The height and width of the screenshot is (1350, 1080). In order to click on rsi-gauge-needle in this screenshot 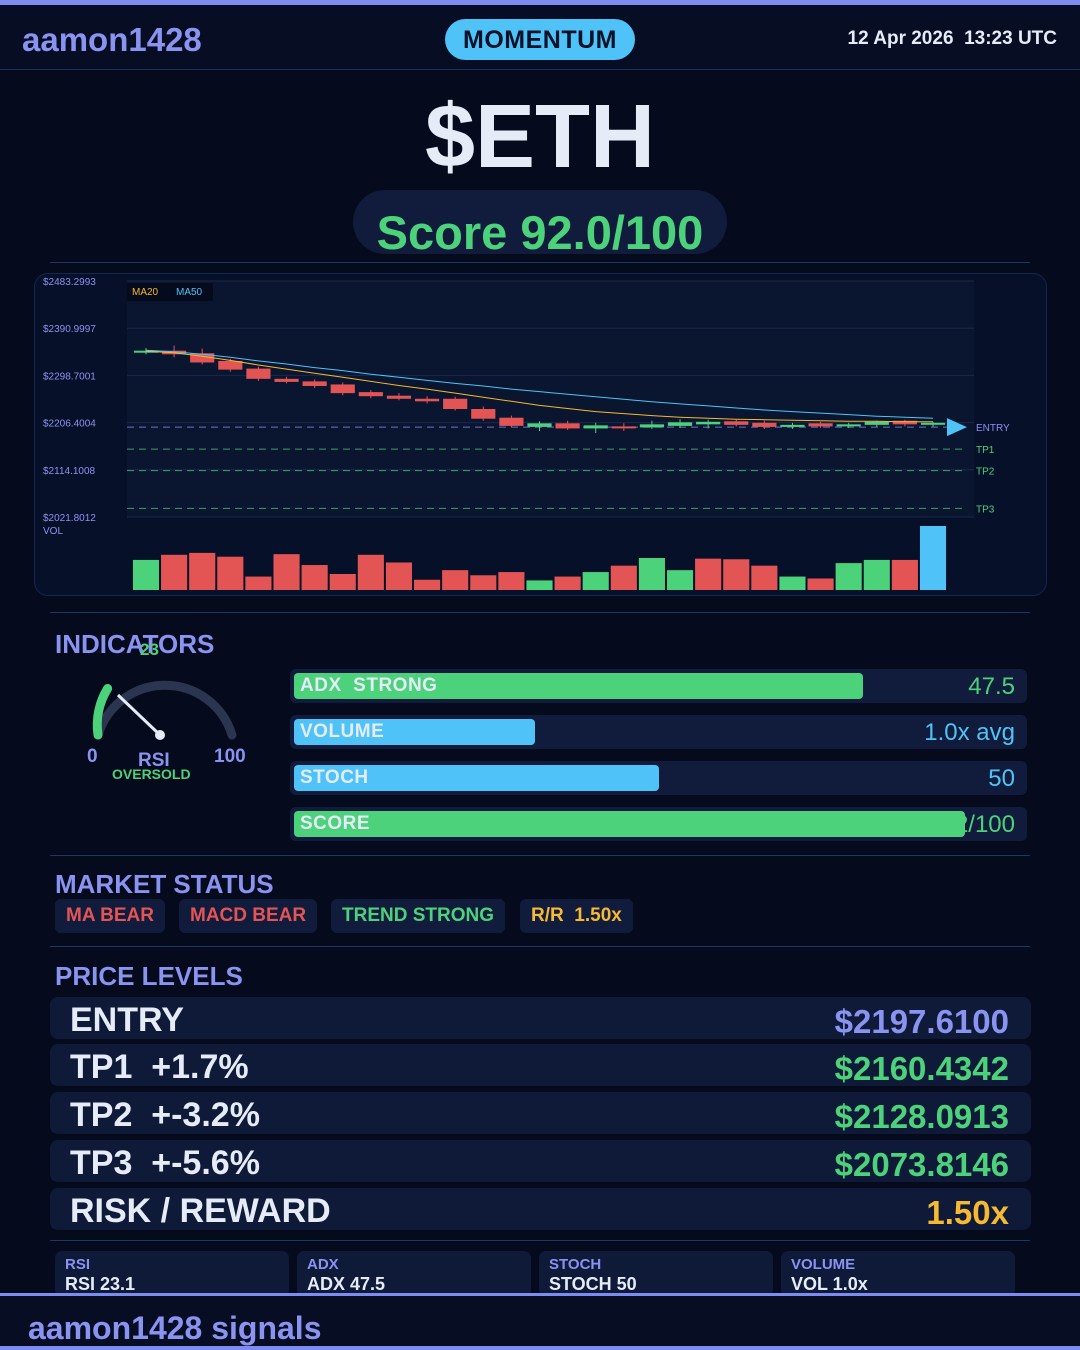, I will do `click(139, 715)`.